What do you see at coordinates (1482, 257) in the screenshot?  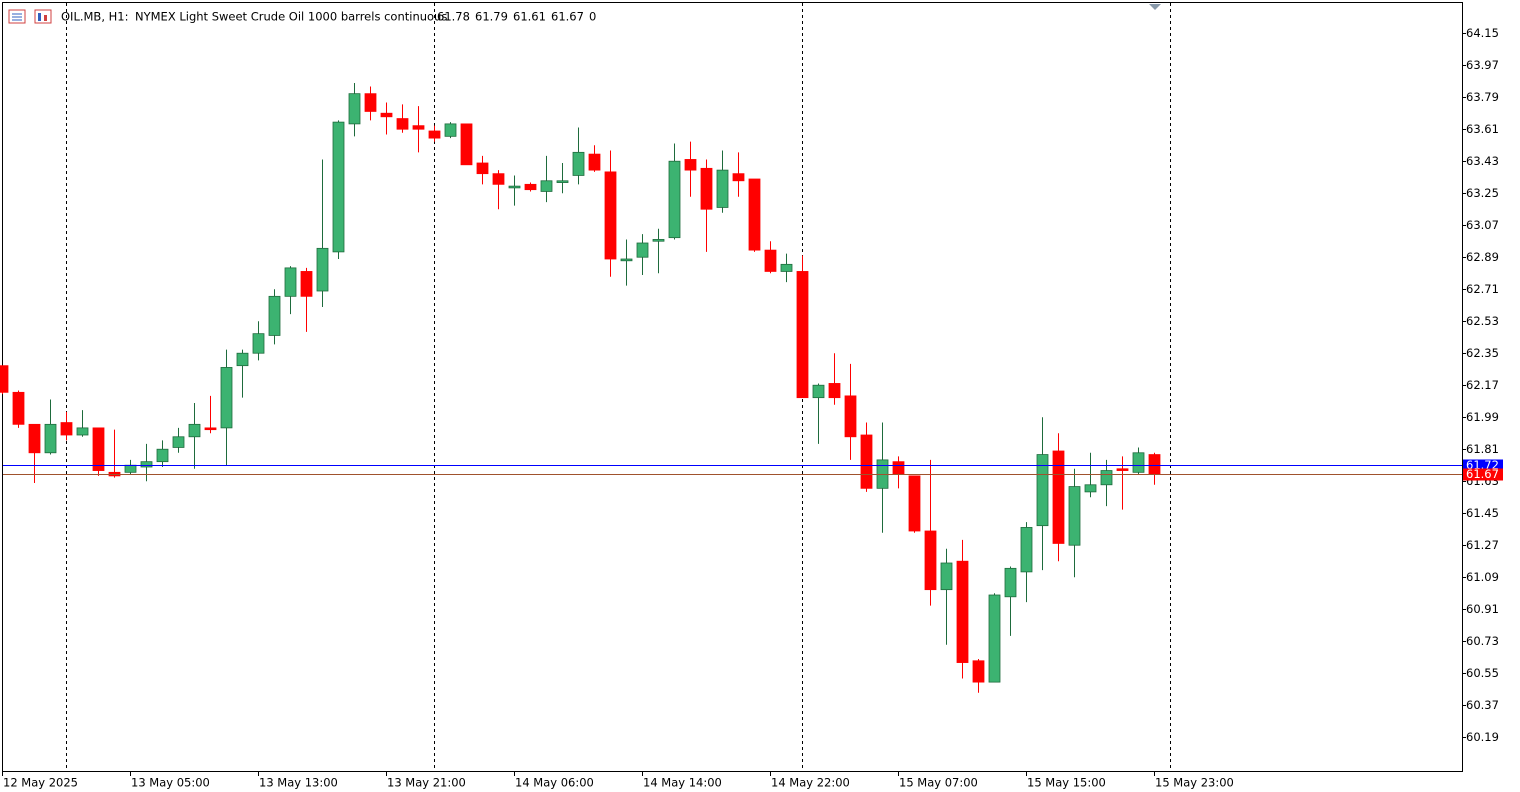 I see `y-tick-label: 62.89` at bounding box center [1482, 257].